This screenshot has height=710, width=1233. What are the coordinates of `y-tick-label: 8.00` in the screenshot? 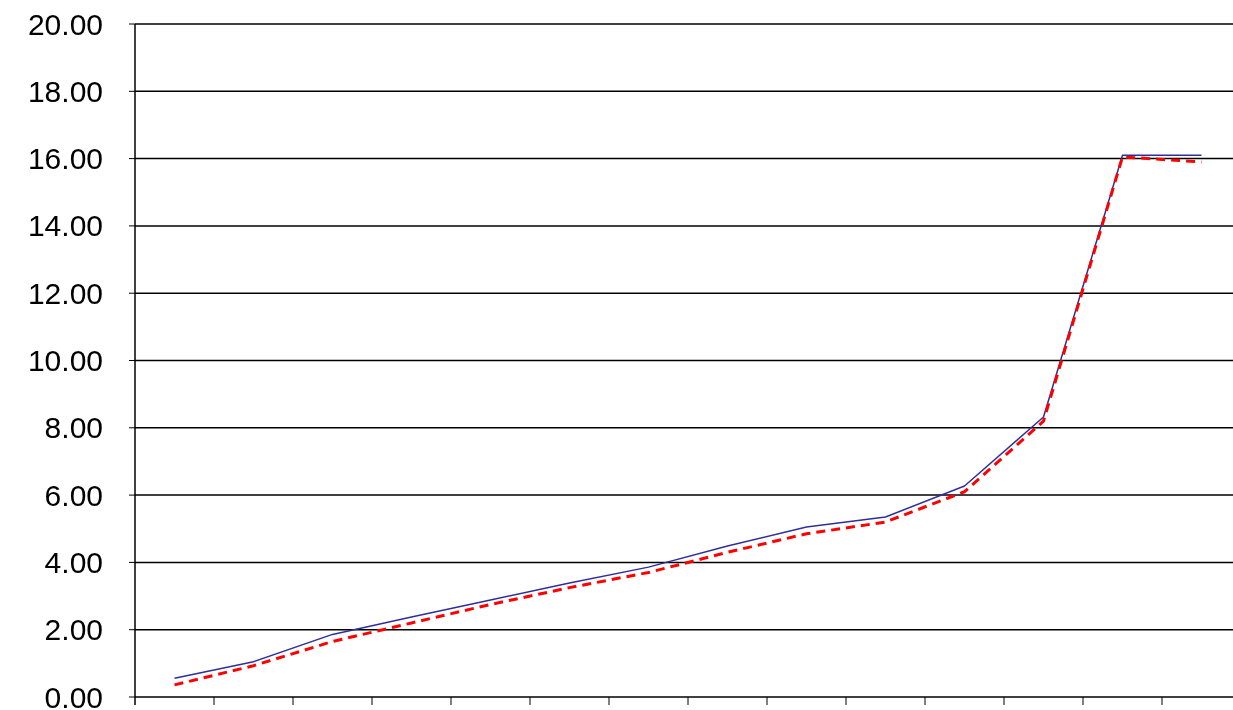 It's located at (73, 428).